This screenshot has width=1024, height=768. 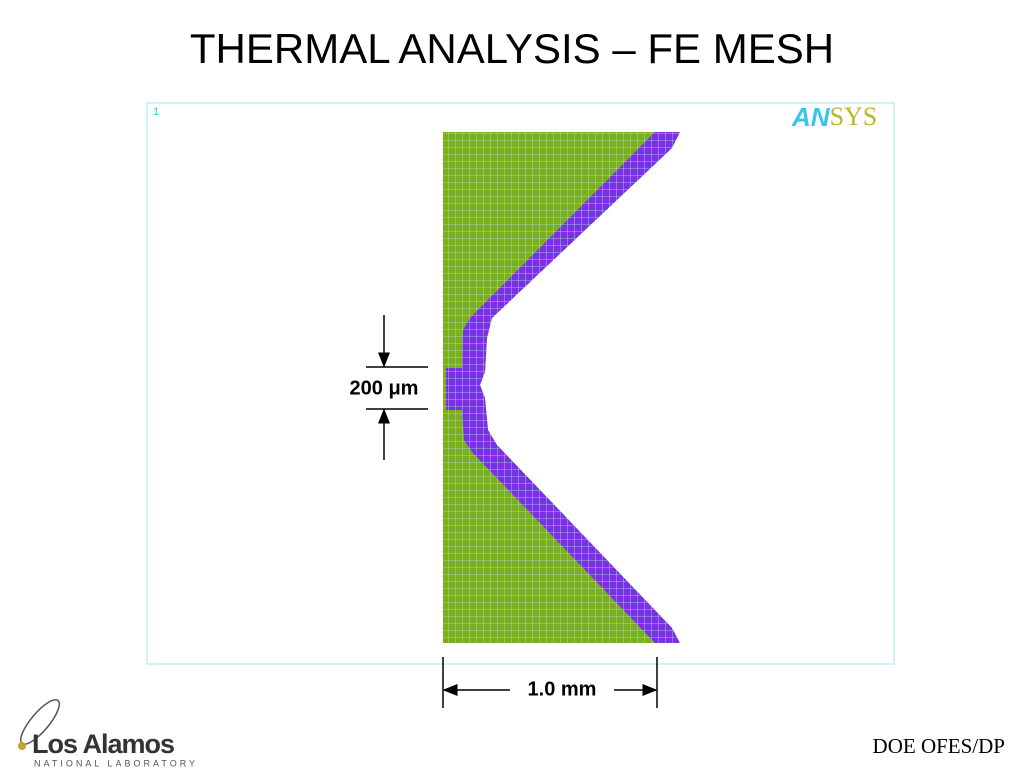 I want to click on gap-label: 200 μm, so click(x=384, y=388).